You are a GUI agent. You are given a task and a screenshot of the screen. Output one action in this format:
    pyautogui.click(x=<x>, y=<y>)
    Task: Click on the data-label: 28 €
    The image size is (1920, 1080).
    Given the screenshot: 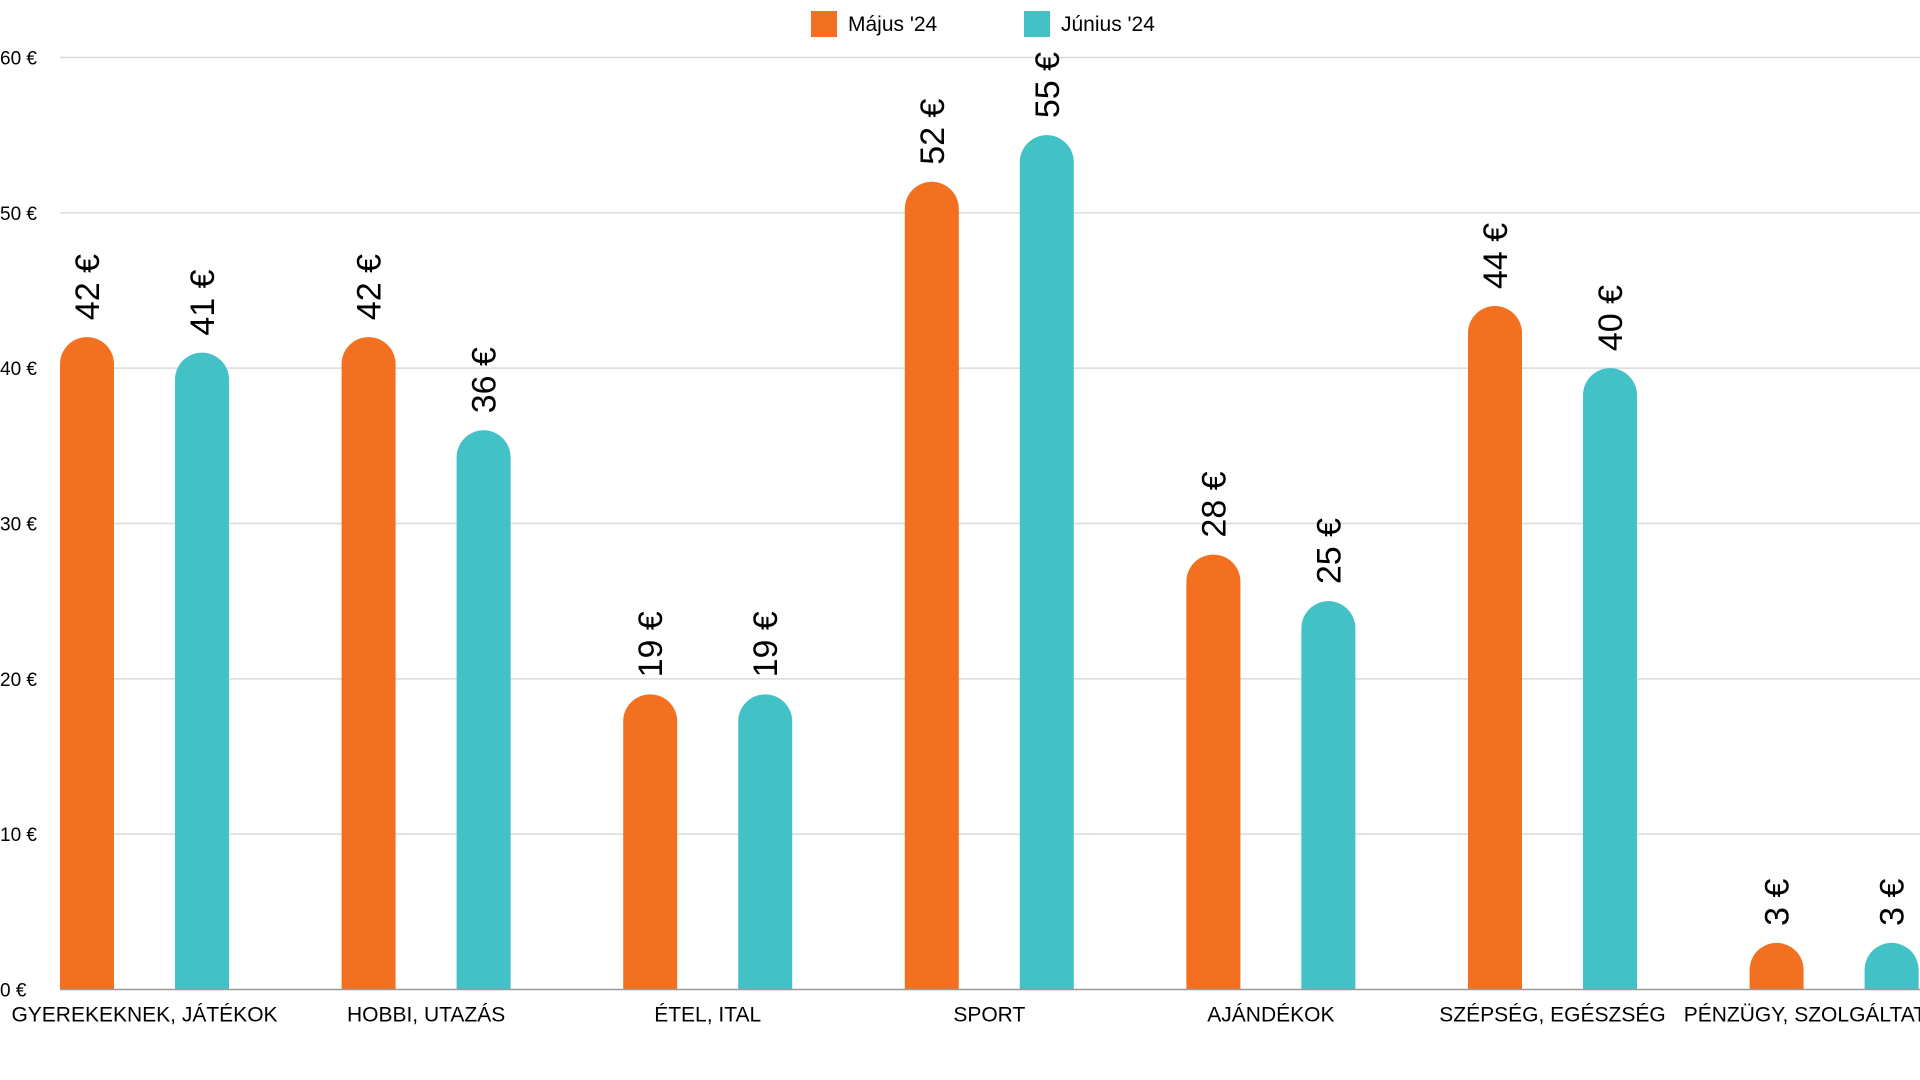 What is the action you would take?
    pyautogui.click(x=1214, y=504)
    